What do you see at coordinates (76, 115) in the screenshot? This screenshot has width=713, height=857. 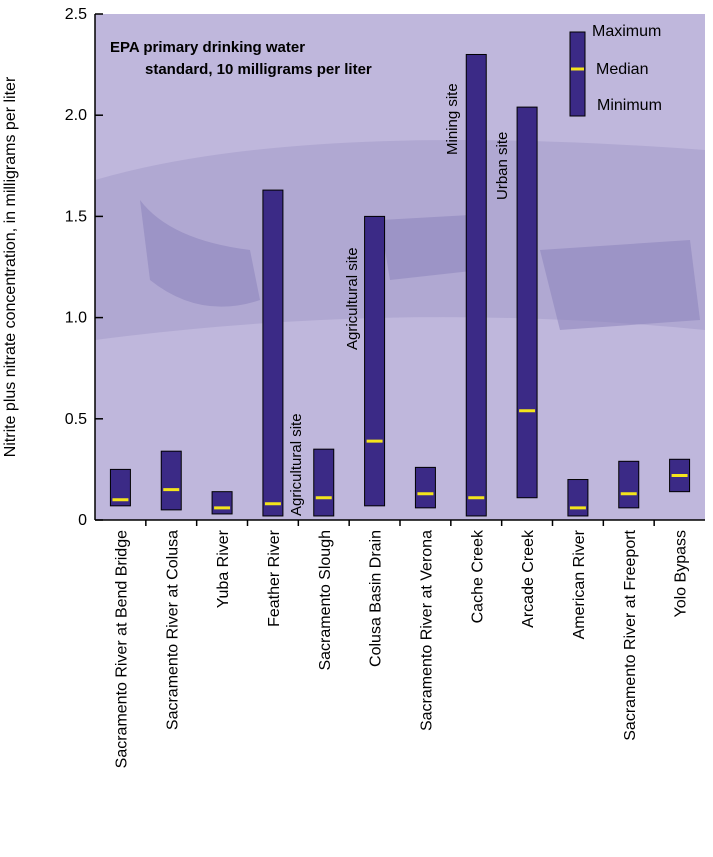 I see `y-tick-label: 2.0` at bounding box center [76, 115].